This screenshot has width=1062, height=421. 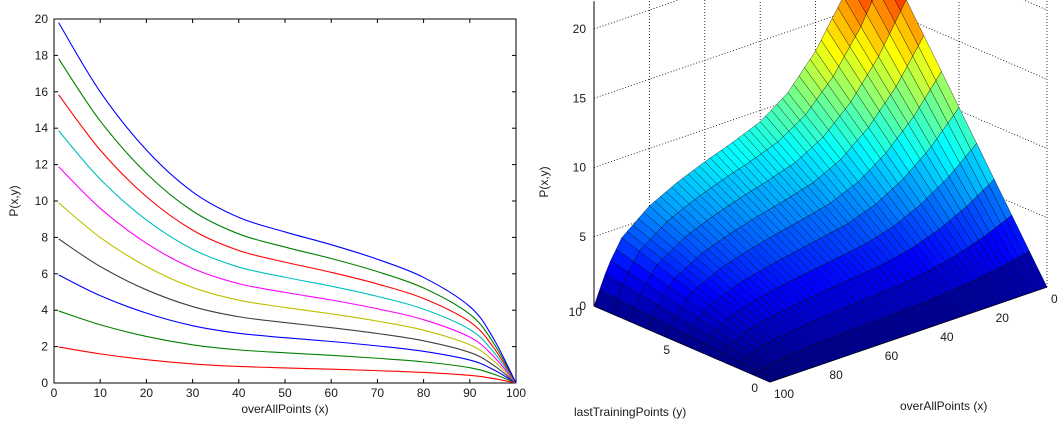 What do you see at coordinates (284, 409) in the screenshot?
I see `line-chart-x-label: overAllPoints (x)` at bounding box center [284, 409].